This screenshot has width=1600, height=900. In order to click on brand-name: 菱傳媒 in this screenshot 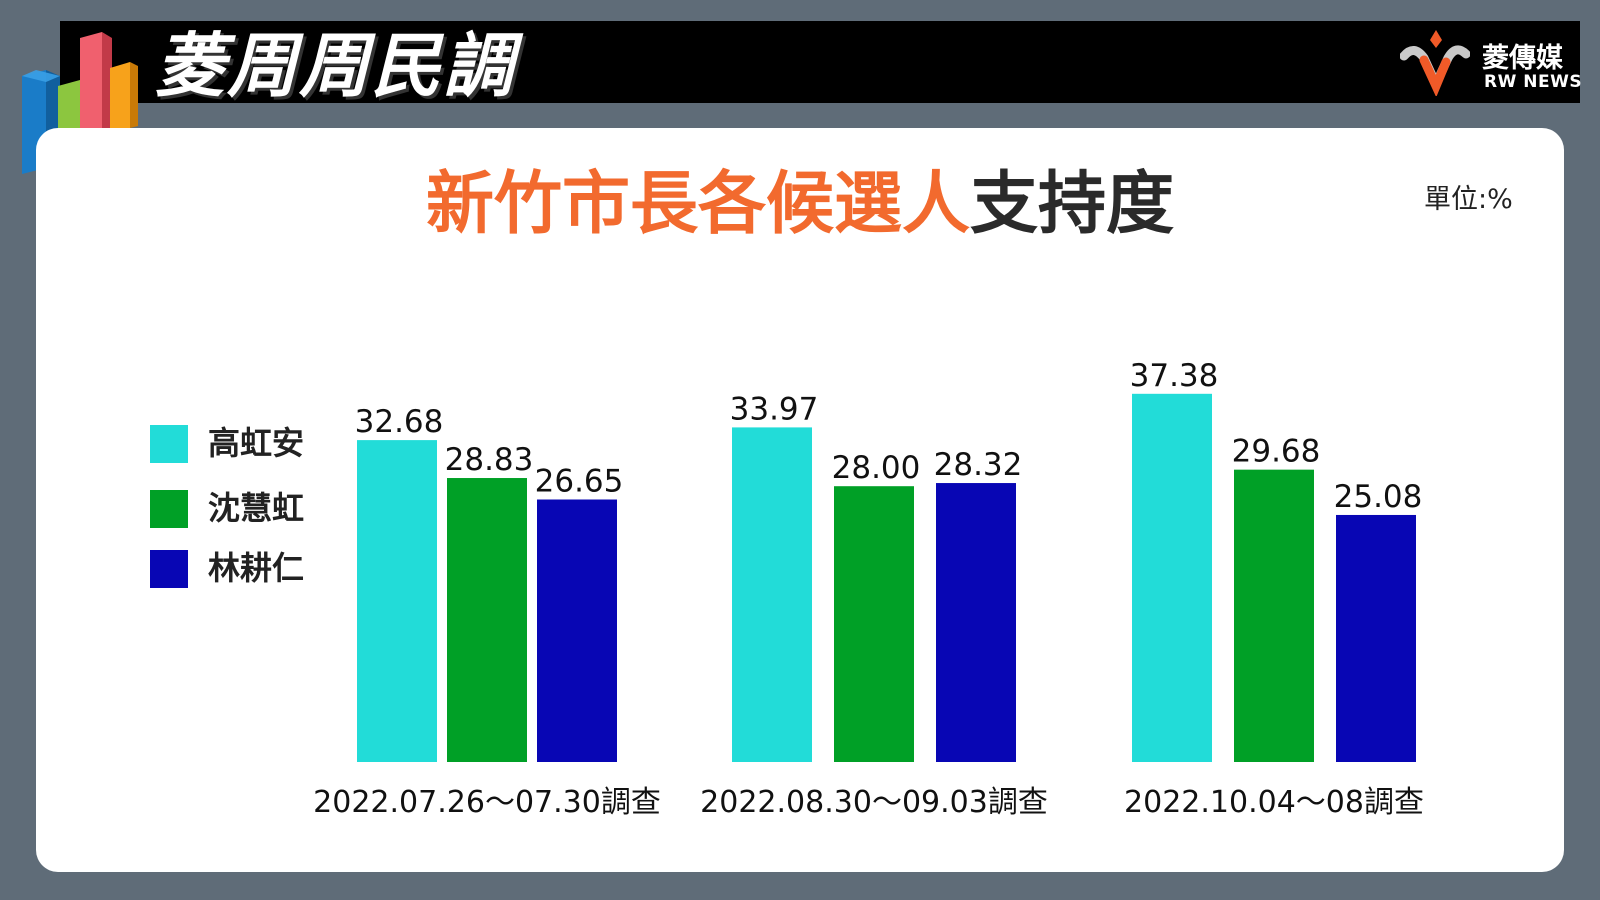, I will do `click(1522, 58)`.